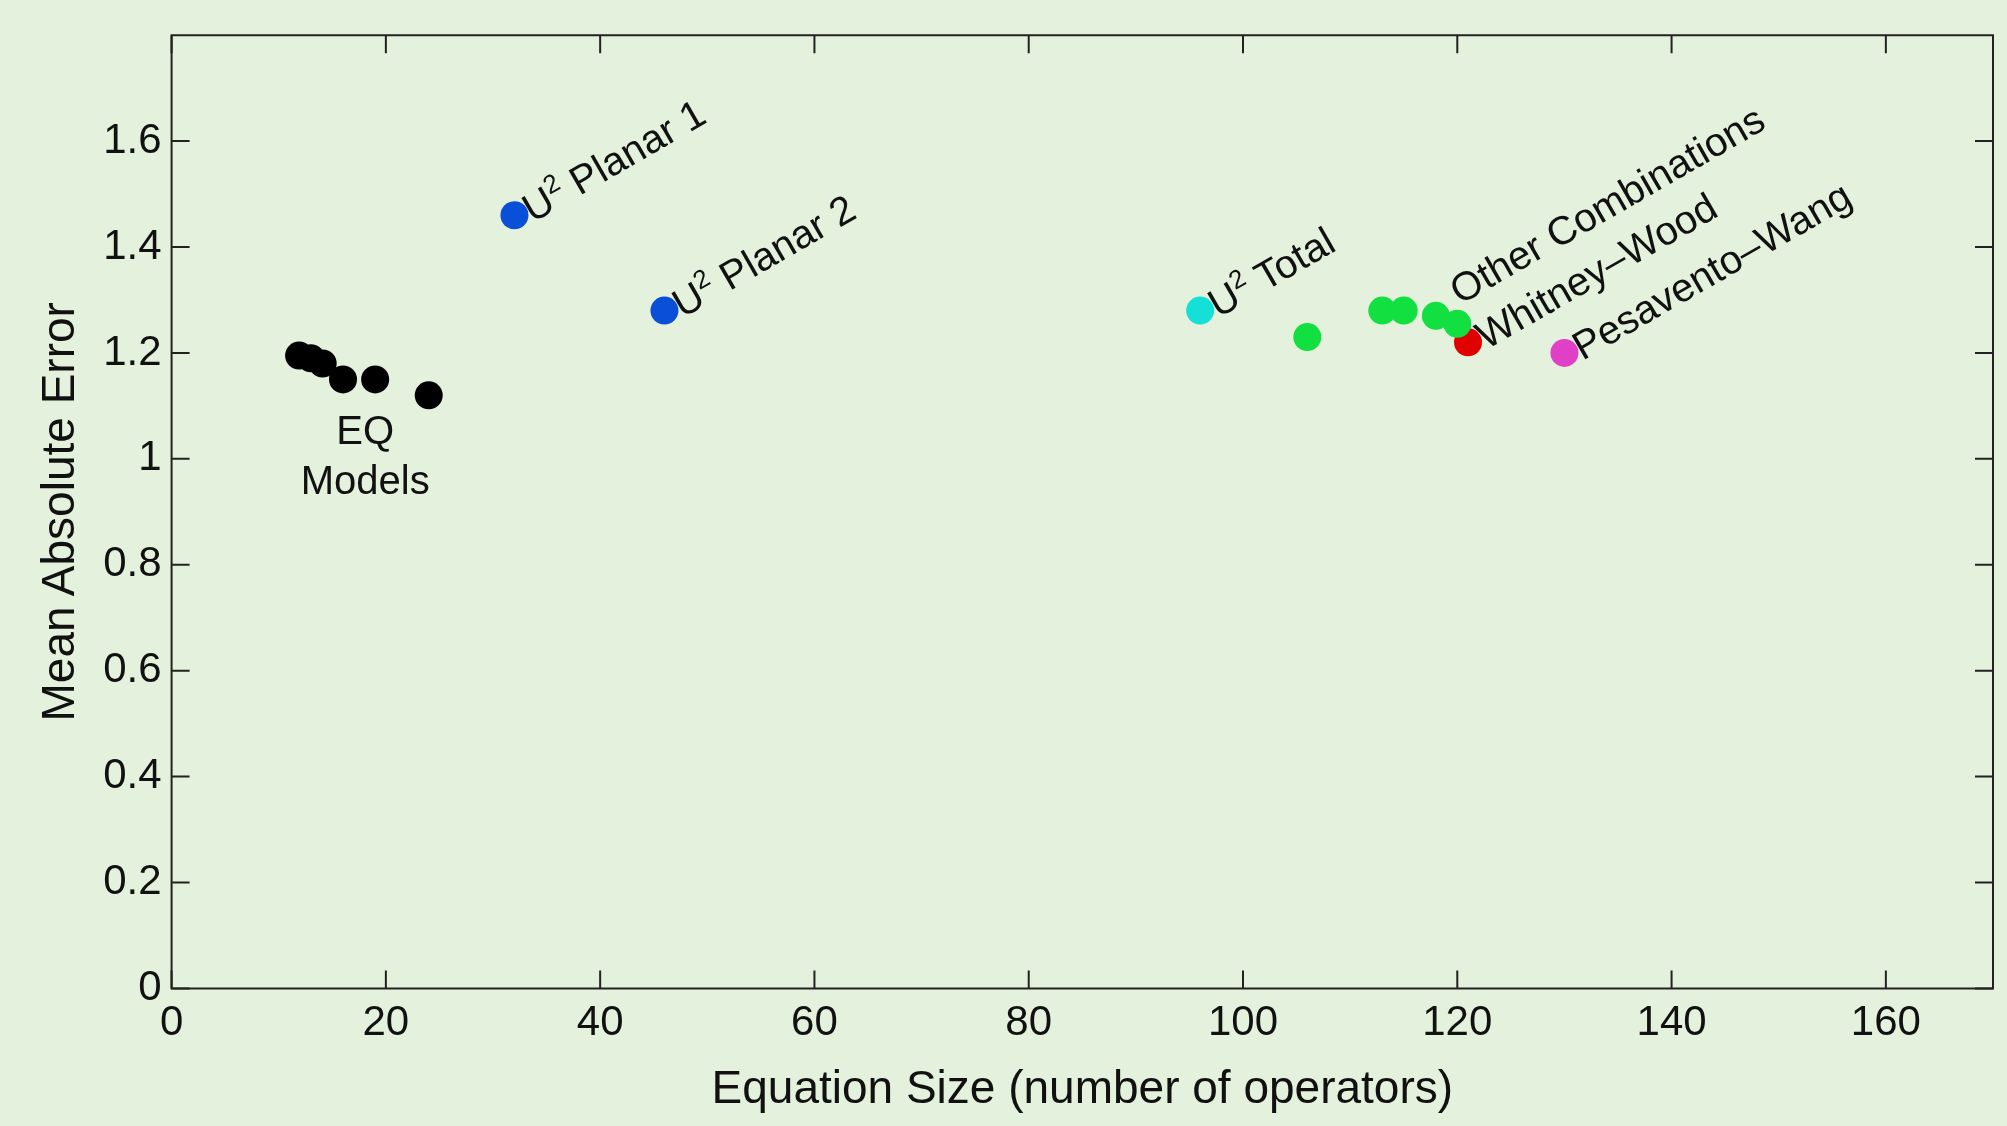 The width and height of the screenshot is (2007, 1126). Describe the element at coordinates (1885, 1021) in the screenshot. I see `x-tick-label: 160` at that location.